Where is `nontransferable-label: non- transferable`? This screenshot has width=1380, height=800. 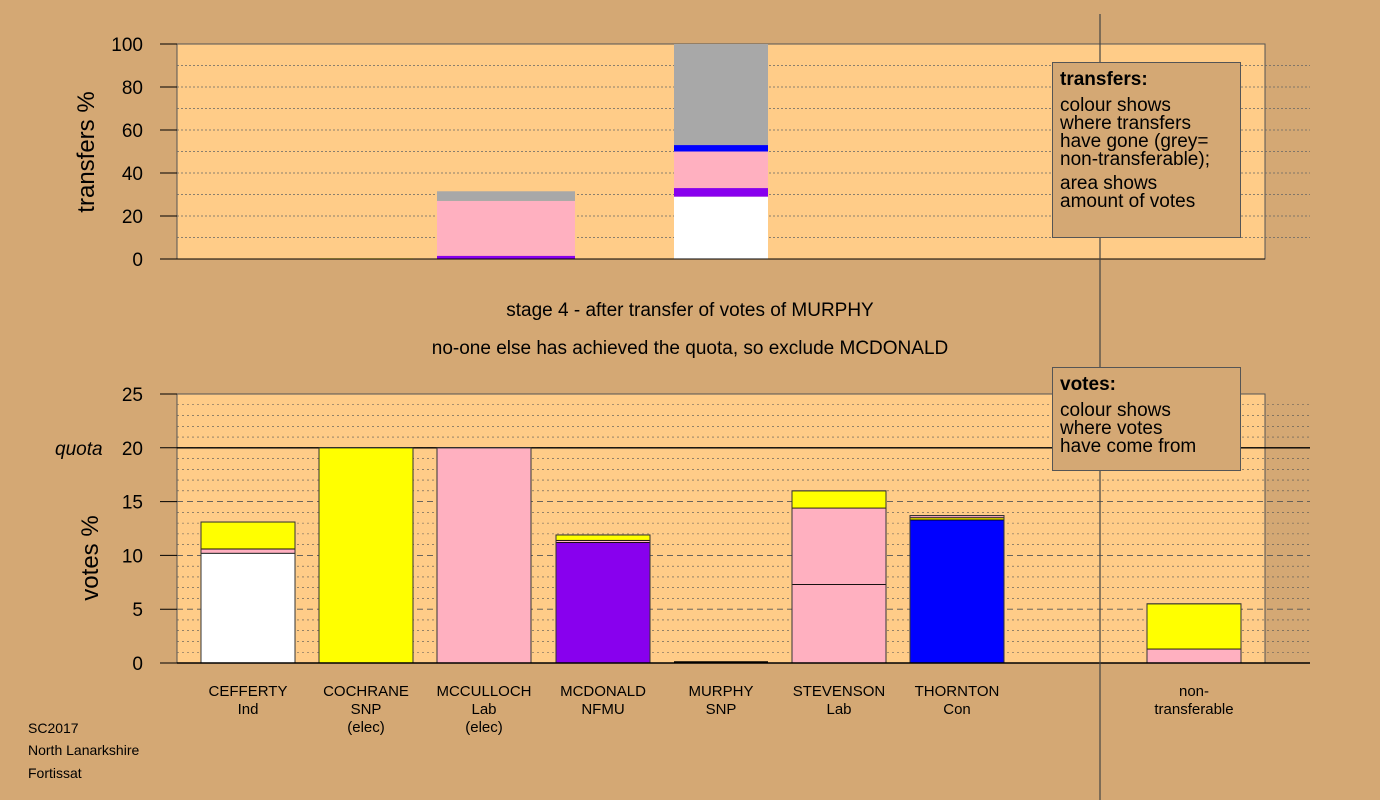 nontransferable-label: non- transferable is located at coordinates (1194, 701).